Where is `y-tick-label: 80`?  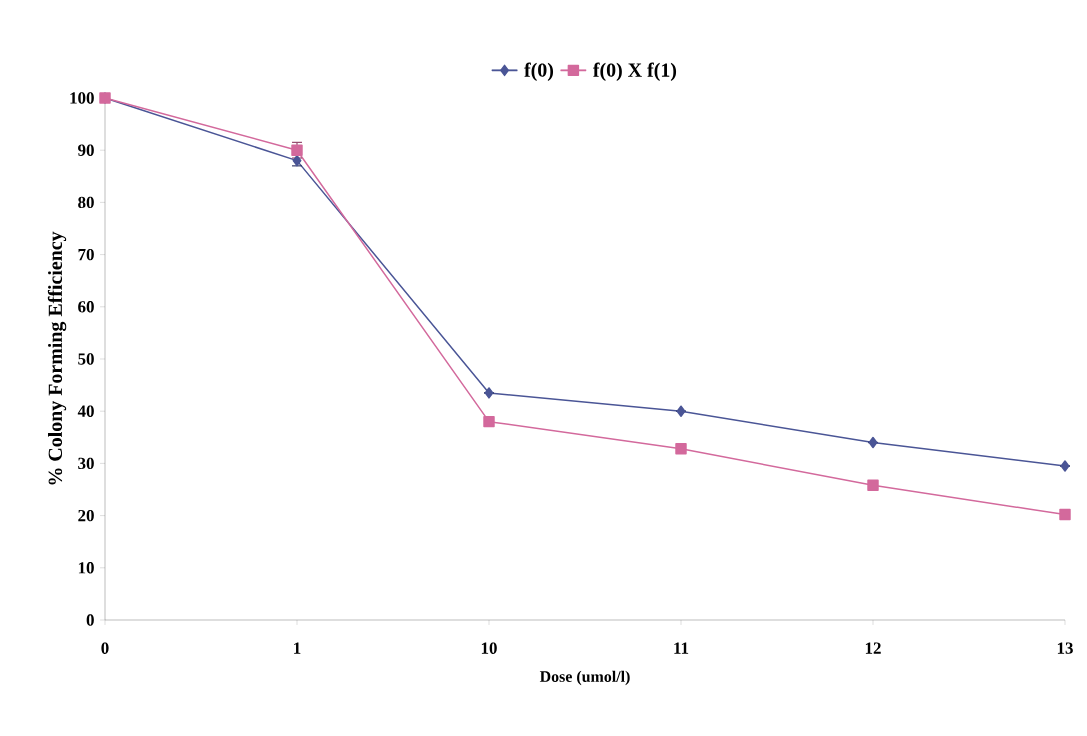 y-tick-label: 80 is located at coordinates (86, 202).